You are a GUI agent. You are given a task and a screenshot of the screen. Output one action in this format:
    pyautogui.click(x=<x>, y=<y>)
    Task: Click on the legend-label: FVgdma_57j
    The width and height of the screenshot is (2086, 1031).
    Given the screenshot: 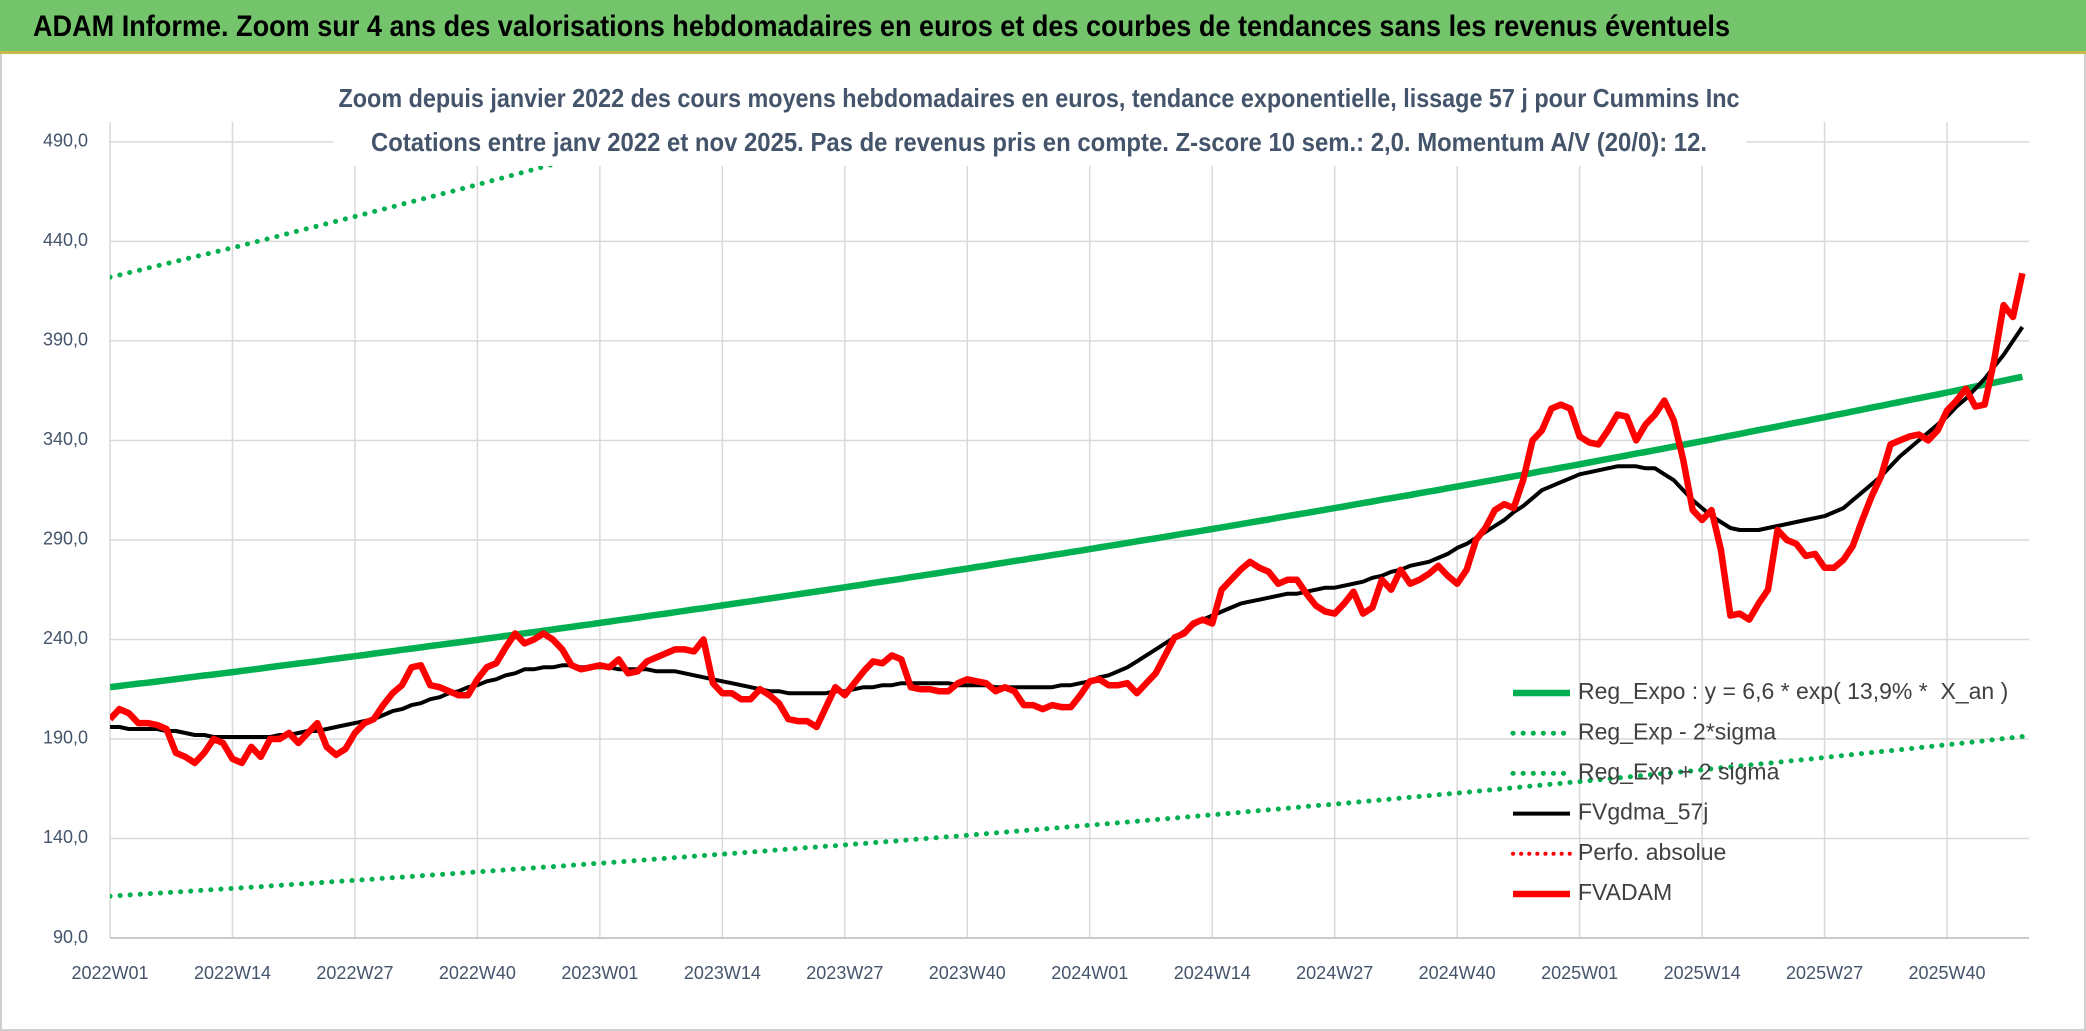 What is the action you would take?
    pyautogui.click(x=1643, y=812)
    